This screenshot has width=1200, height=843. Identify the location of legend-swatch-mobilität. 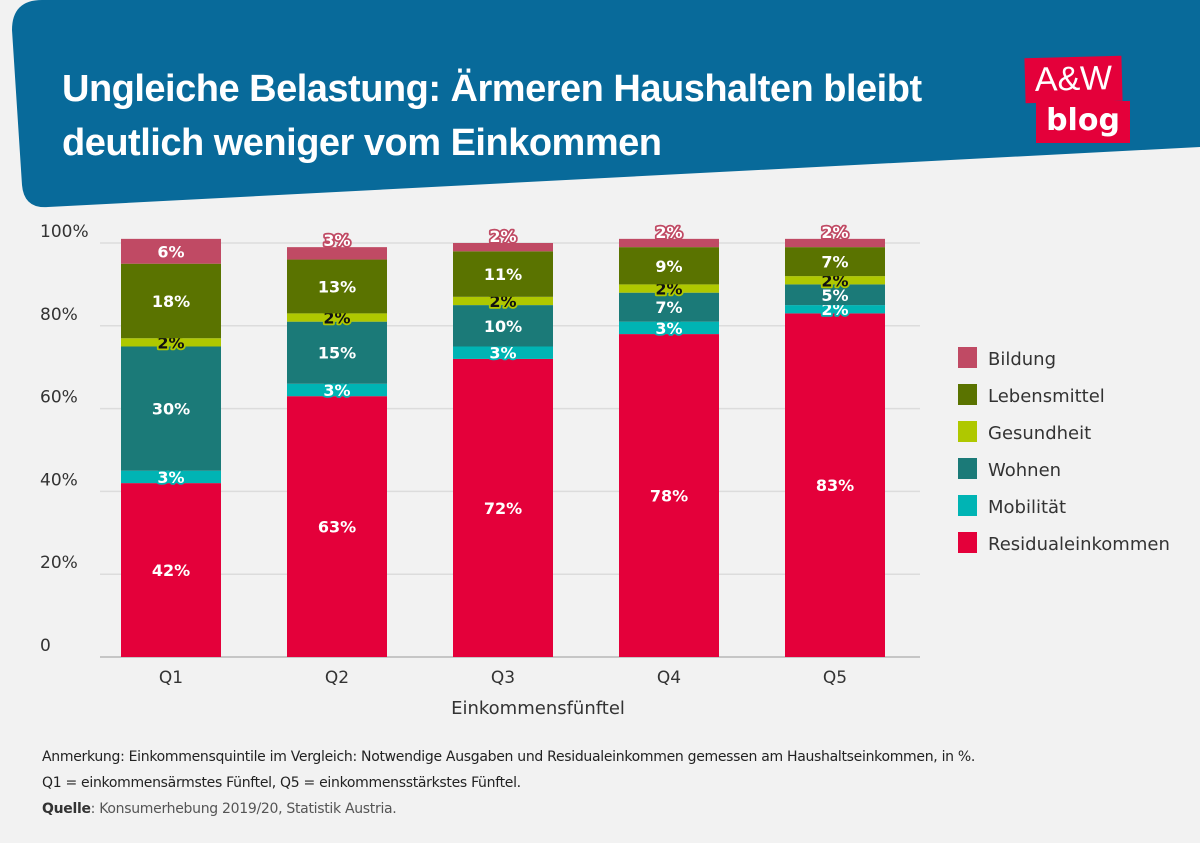
(967, 505).